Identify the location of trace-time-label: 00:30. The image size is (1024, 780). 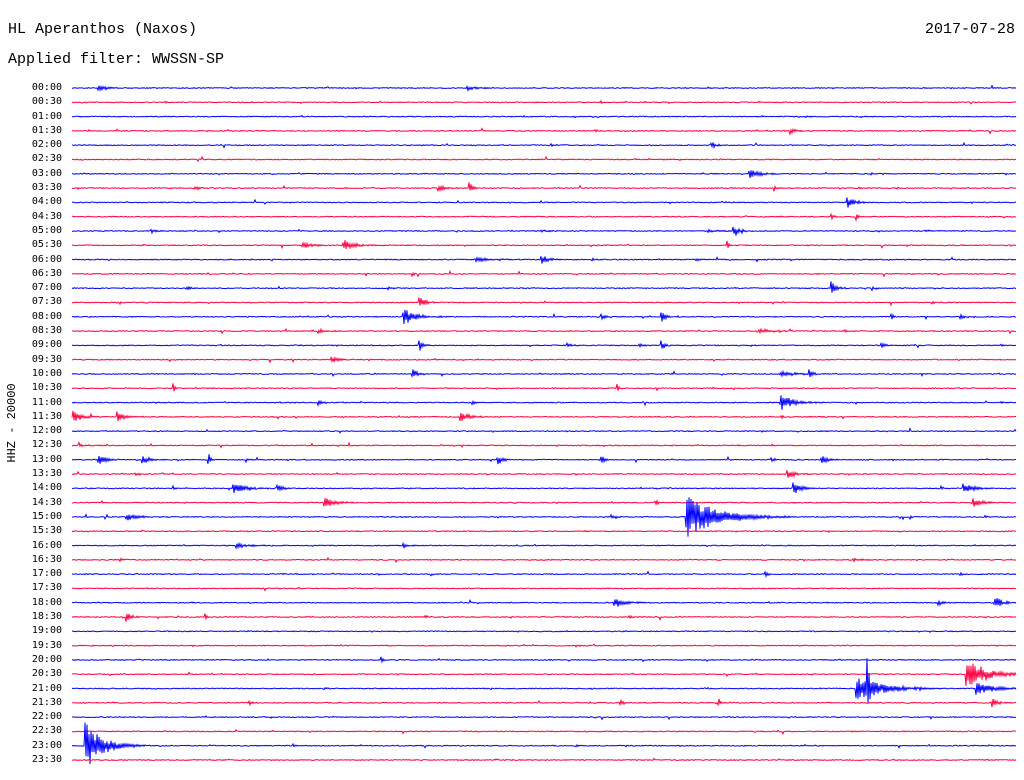
(46, 102).